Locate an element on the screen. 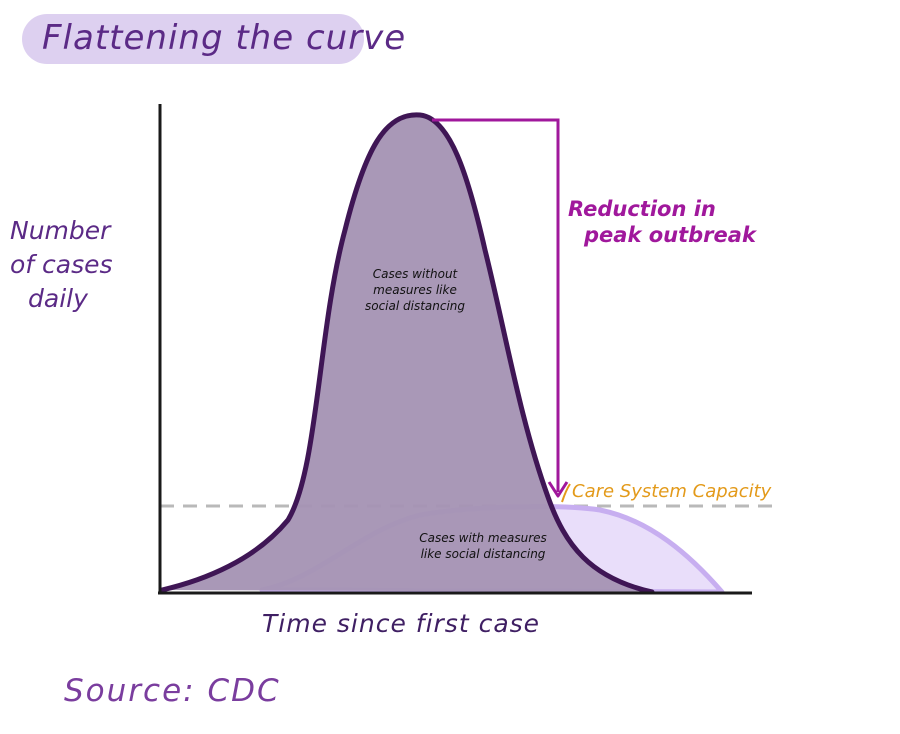 The height and width of the screenshot is (734, 900). reduction-arrow-head is located at coordinates (558, 489).